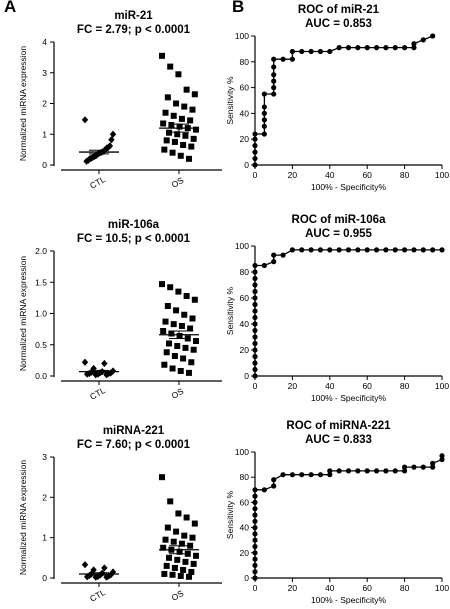  I want to click on y-tick-label: 20, so click(245, 350).